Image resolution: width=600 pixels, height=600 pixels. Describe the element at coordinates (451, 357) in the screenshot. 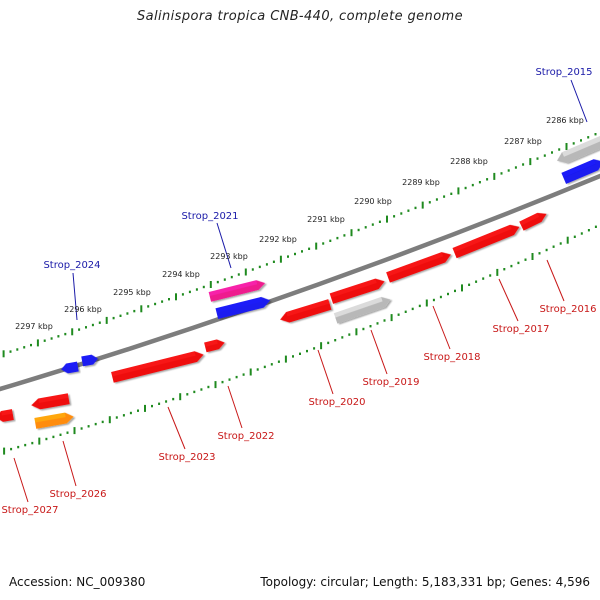

I see `gene-label: Strop_2018` at that location.